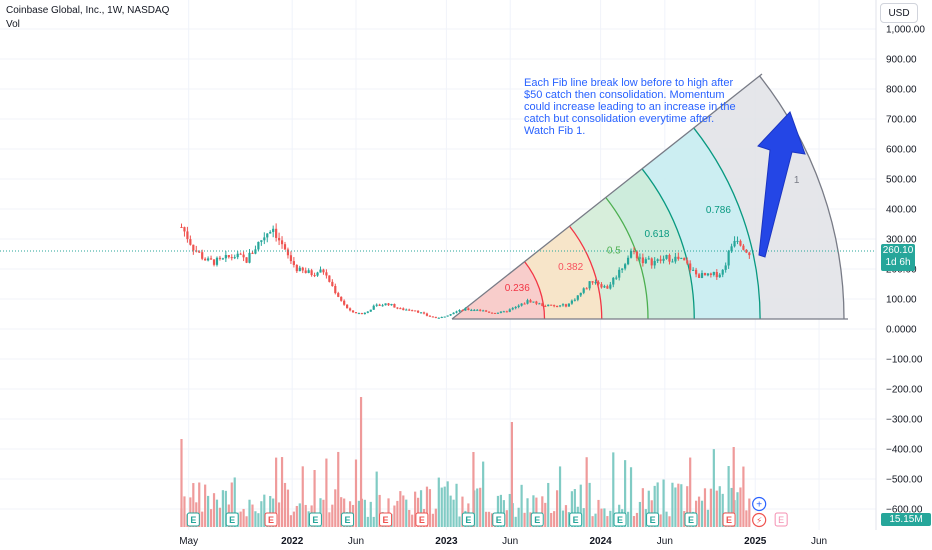  I want to click on fib-label-1: 1, so click(797, 180).